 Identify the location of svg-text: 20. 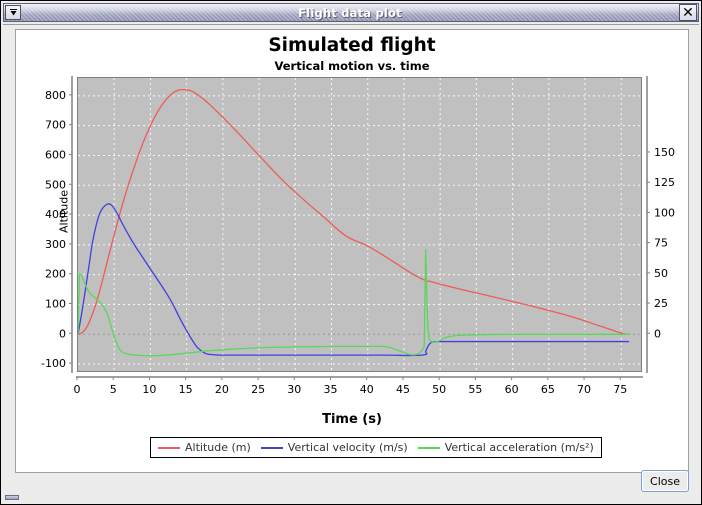
(222, 389).